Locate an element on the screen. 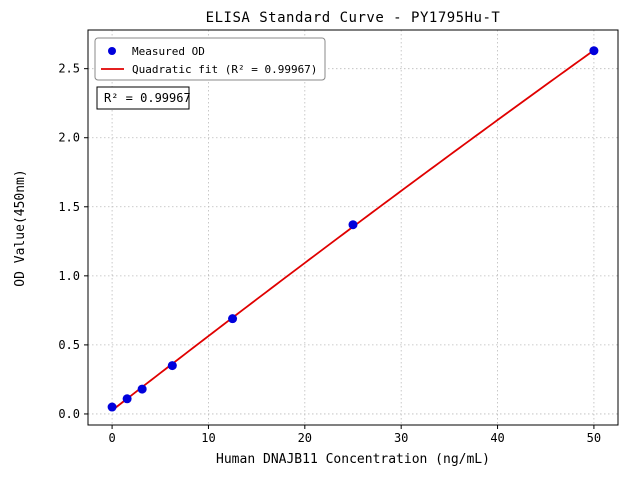 The height and width of the screenshot is (480, 640). x-tick-label: 30 is located at coordinates (401, 438).